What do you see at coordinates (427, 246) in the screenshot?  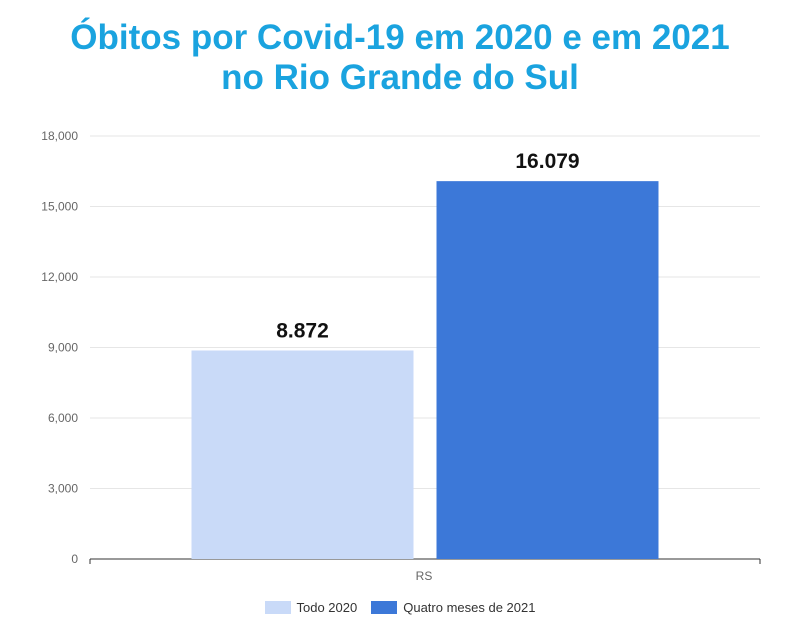 I see `data-labels: 8.872 16.079` at bounding box center [427, 246].